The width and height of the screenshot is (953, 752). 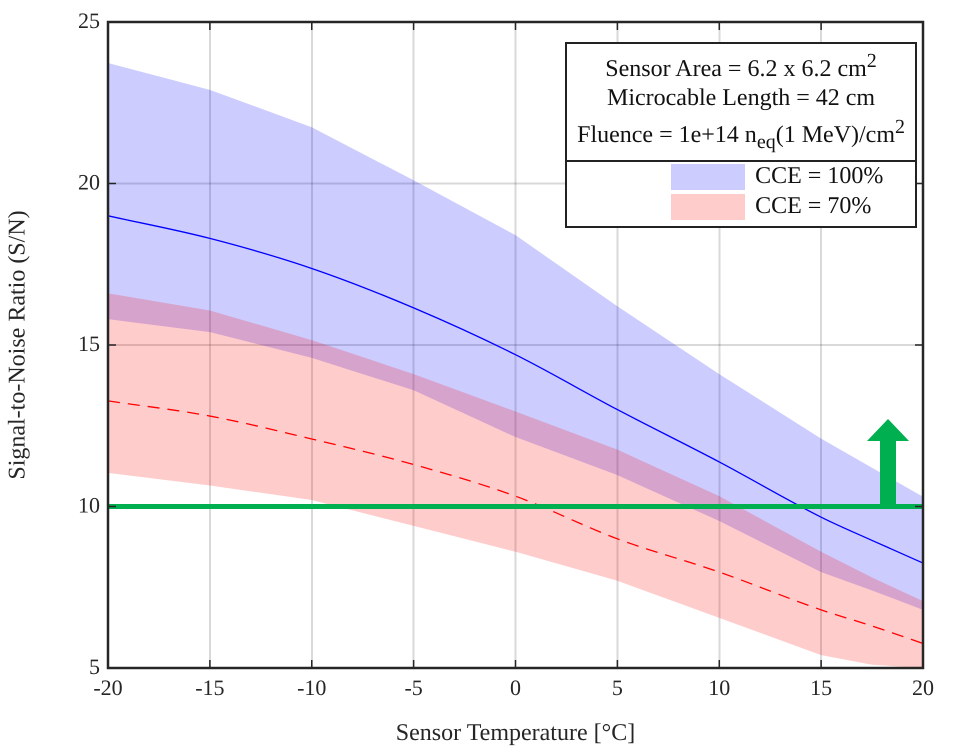 What do you see at coordinates (819, 176) in the screenshot?
I see `legend-label: CCE = 100%` at bounding box center [819, 176].